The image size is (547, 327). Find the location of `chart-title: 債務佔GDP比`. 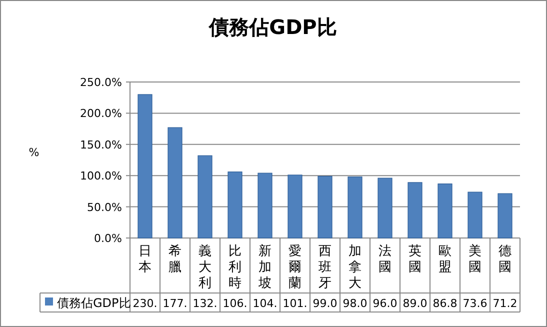

chart-title: 債務佔GDP比 is located at coordinates (272, 27).